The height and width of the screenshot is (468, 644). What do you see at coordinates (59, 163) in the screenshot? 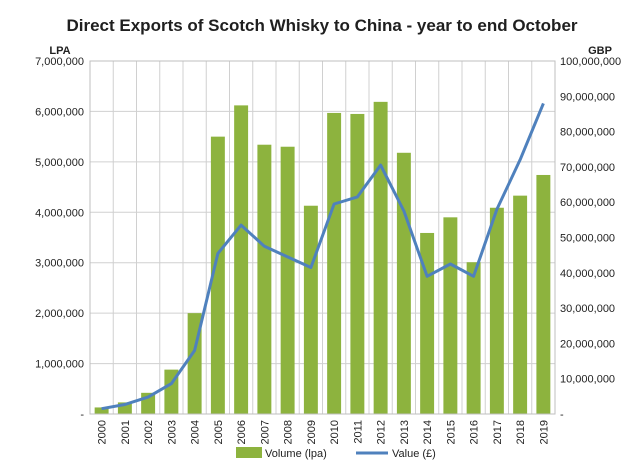
I see `y-left-tick-label: 5,000,000` at bounding box center [59, 163].